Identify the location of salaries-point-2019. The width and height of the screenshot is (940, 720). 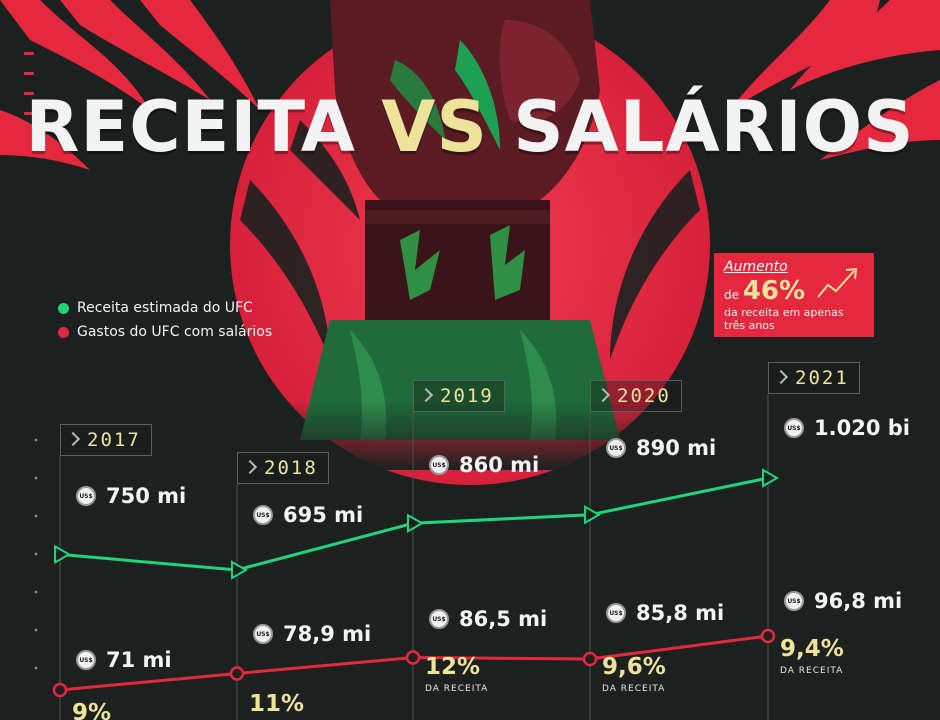
(413, 657).